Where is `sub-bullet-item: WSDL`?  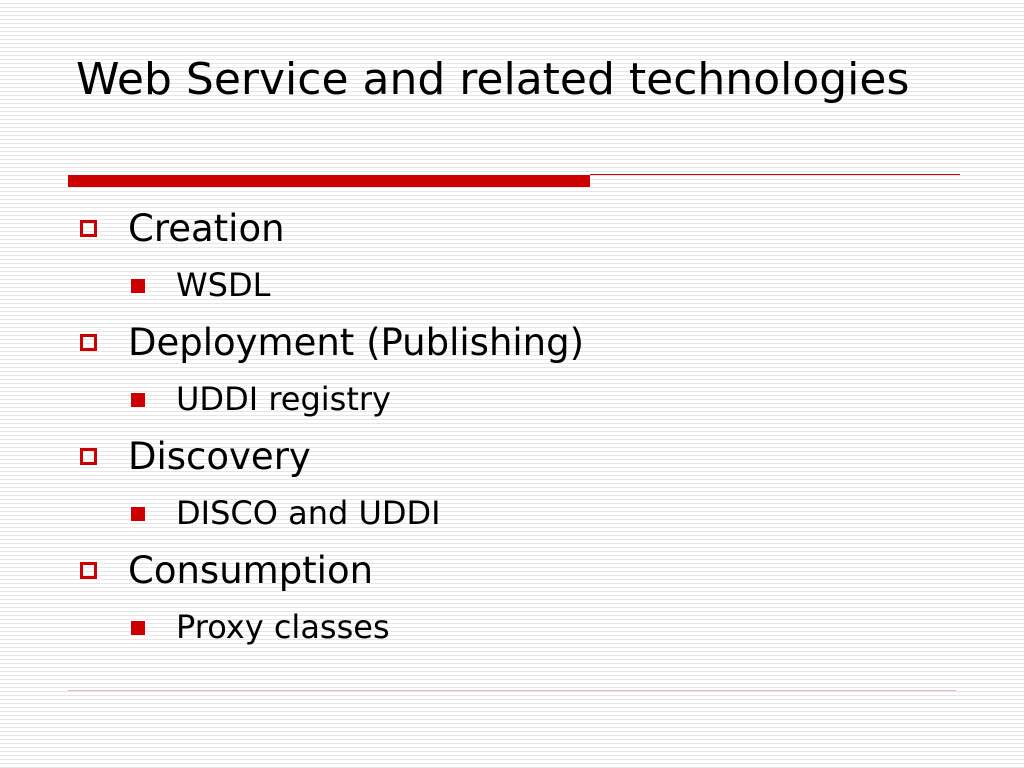 sub-bullet-item: WSDL is located at coordinates (518, 287).